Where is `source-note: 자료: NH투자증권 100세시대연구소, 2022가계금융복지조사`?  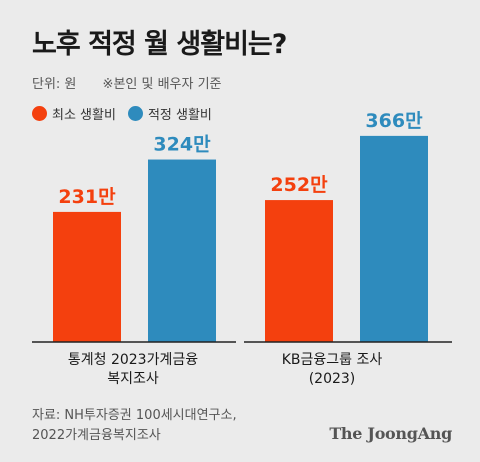
source-note: 자료: NH투자증권 100세시대연구소, 2022가계금융복지조사 is located at coordinates (134, 426).